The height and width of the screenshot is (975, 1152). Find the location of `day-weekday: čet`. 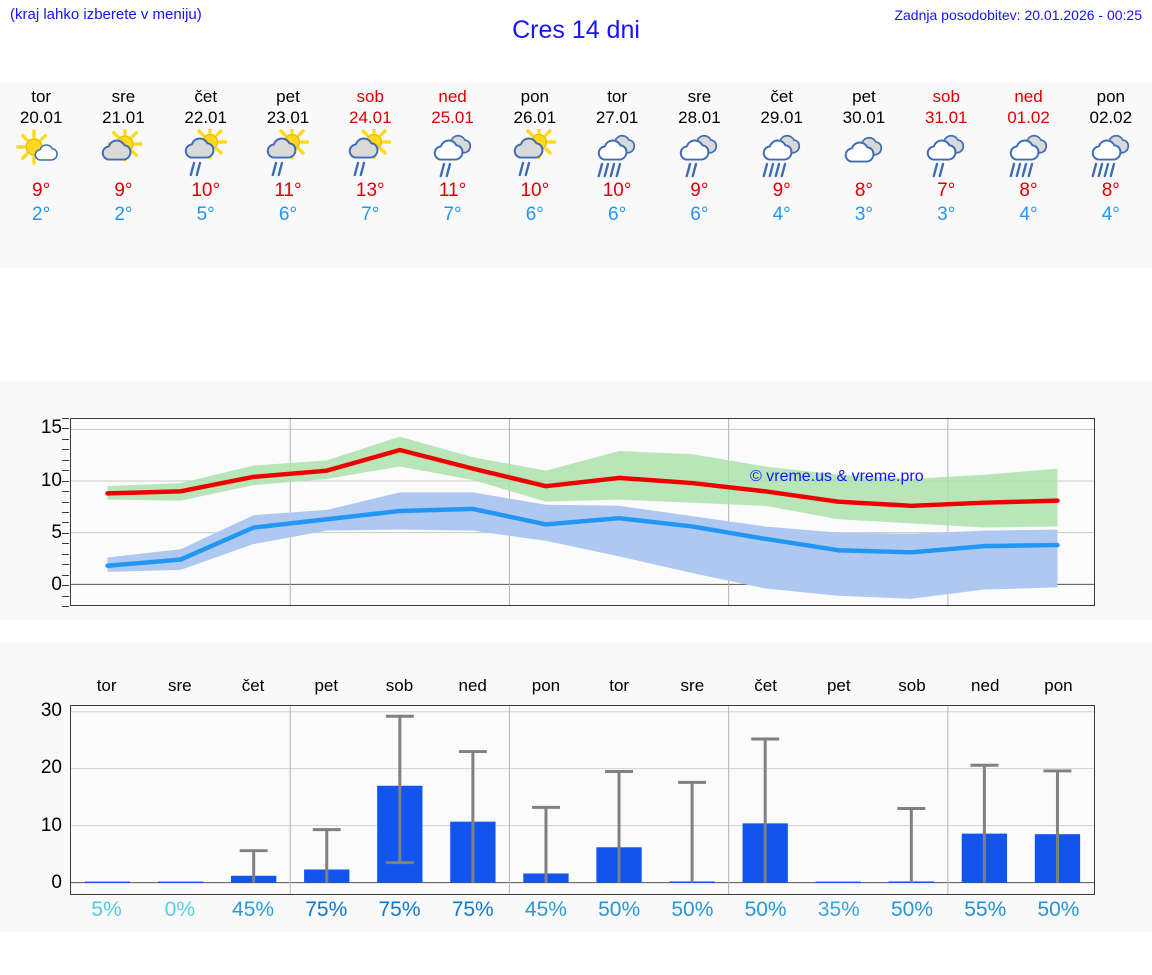

day-weekday: čet is located at coordinates (782, 96).